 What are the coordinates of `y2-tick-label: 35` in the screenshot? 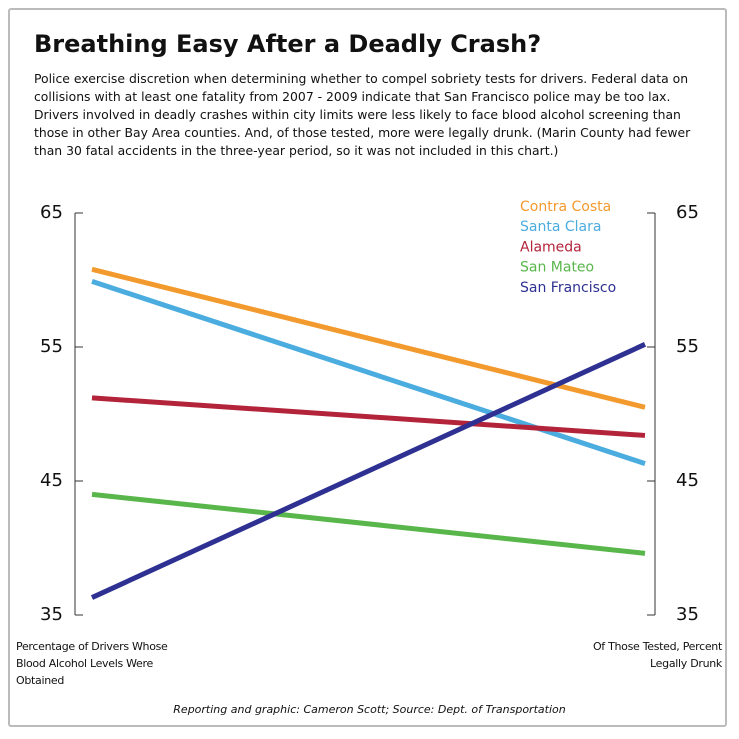 It's located at (687, 614).